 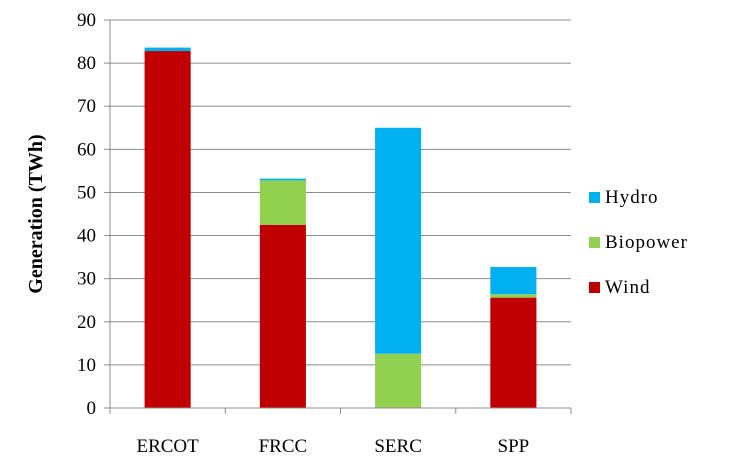 I want to click on bar-segment-hydro-serc, so click(x=398, y=240).